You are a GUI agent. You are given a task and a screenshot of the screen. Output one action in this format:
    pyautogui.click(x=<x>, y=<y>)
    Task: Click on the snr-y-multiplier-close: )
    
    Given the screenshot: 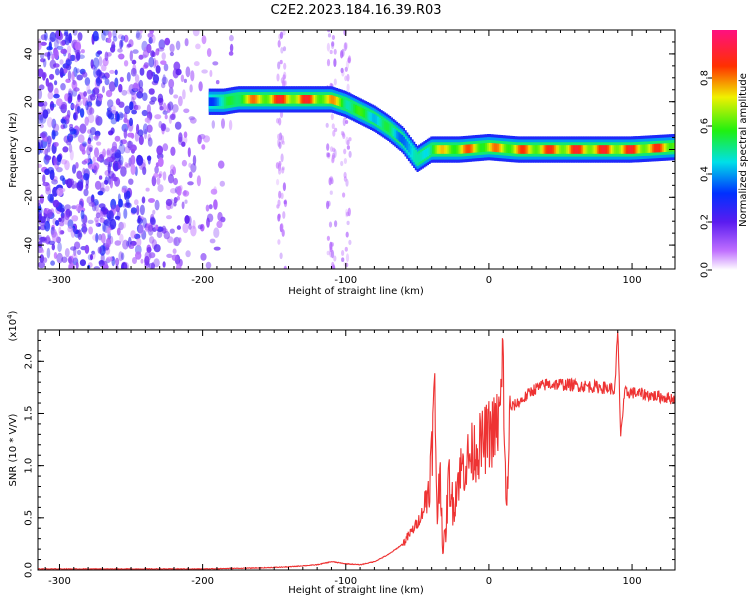 What is the action you would take?
    pyautogui.click(x=13, y=312)
    